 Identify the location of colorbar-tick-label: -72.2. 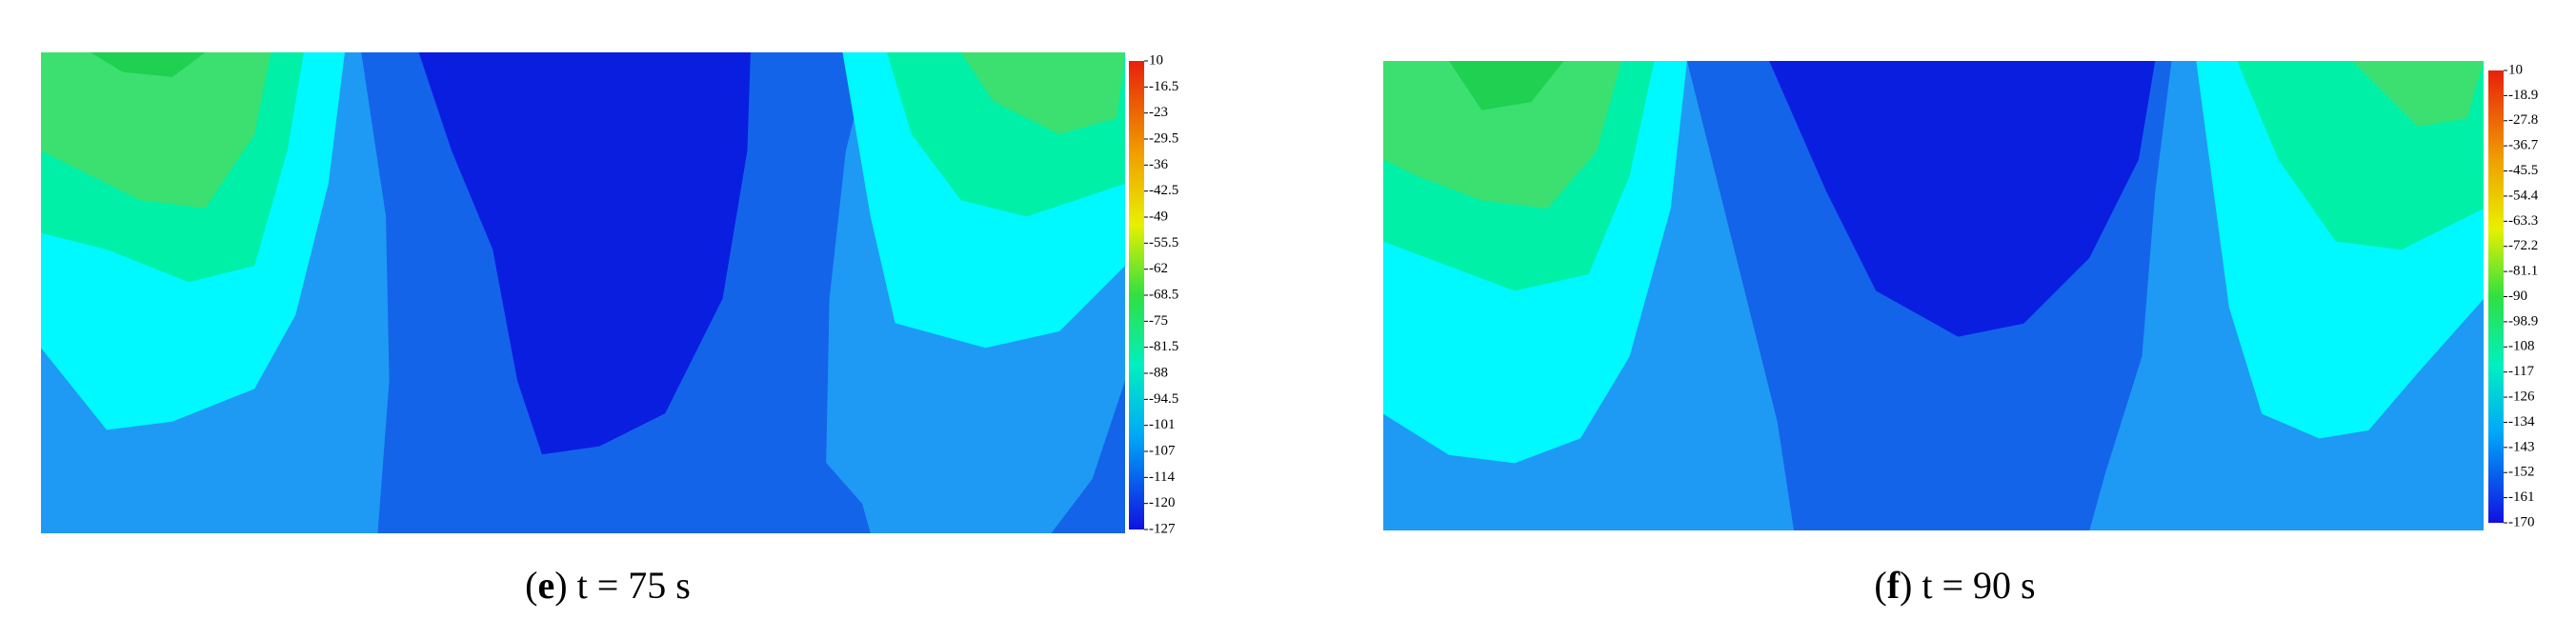
(2523, 245).